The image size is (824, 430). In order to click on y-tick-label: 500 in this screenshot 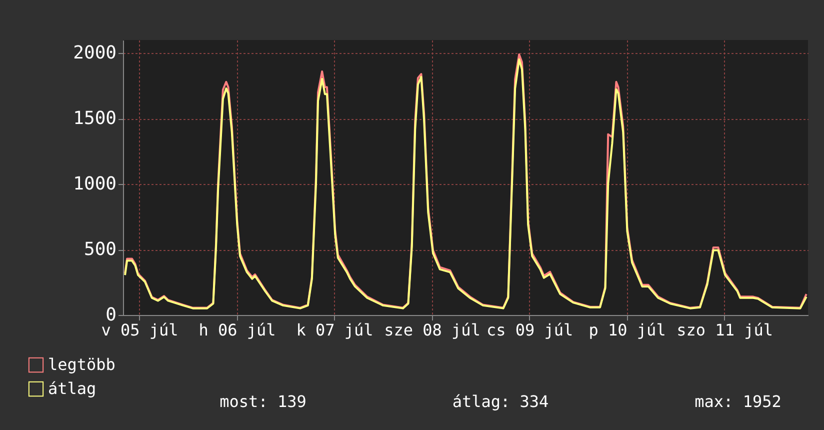, I will do `click(100, 249)`.